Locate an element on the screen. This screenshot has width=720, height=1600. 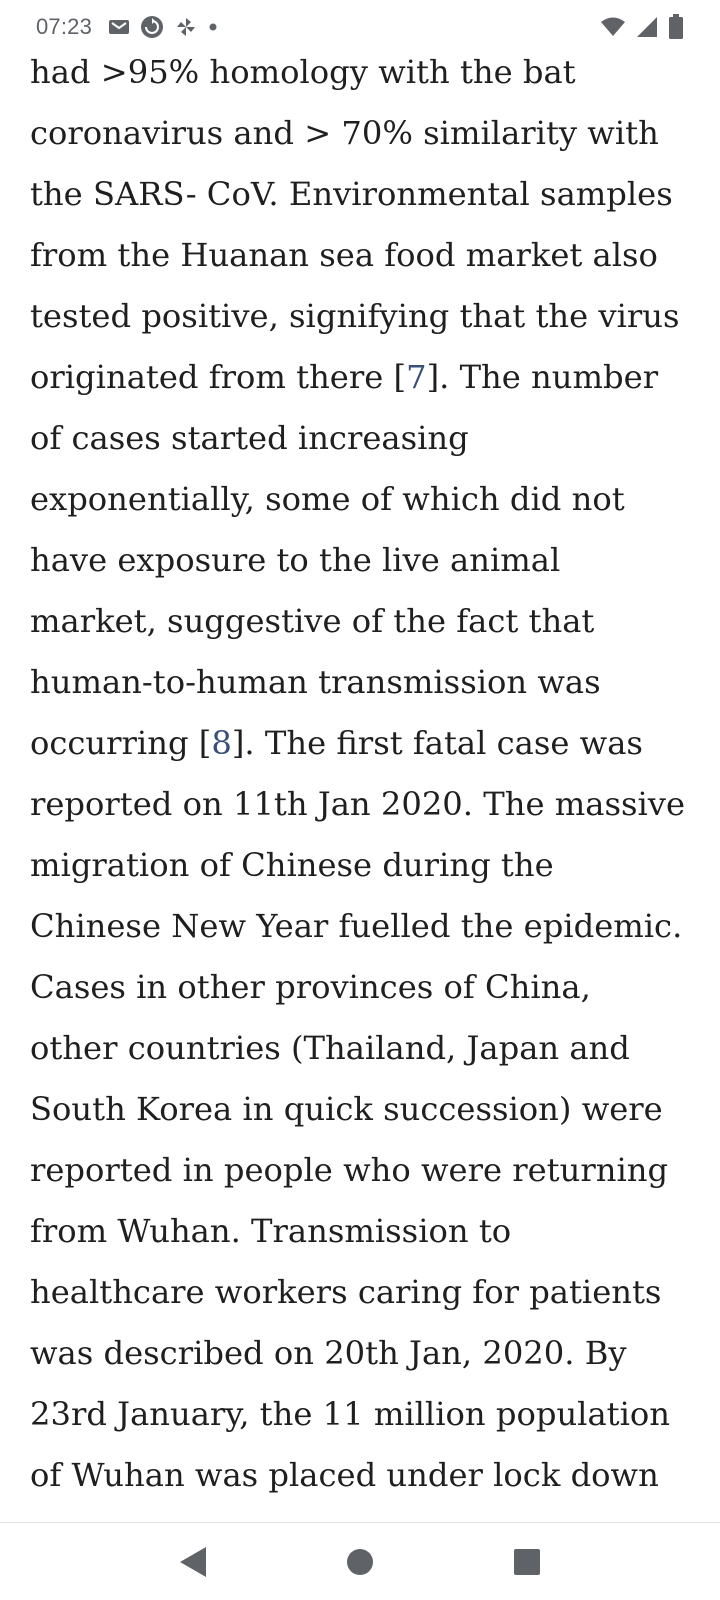
article-line: had >95% homology with the bat is located at coordinates (303, 72).